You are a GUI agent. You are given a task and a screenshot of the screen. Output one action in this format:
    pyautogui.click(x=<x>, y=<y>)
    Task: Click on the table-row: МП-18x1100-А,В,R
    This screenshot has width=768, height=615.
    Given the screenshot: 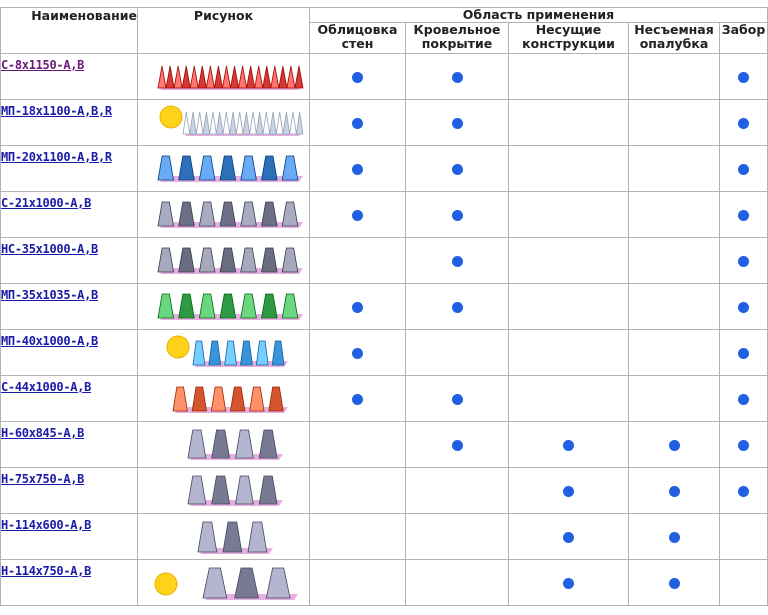 What is the action you would take?
    pyautogui.click(x=384, y=122)
    